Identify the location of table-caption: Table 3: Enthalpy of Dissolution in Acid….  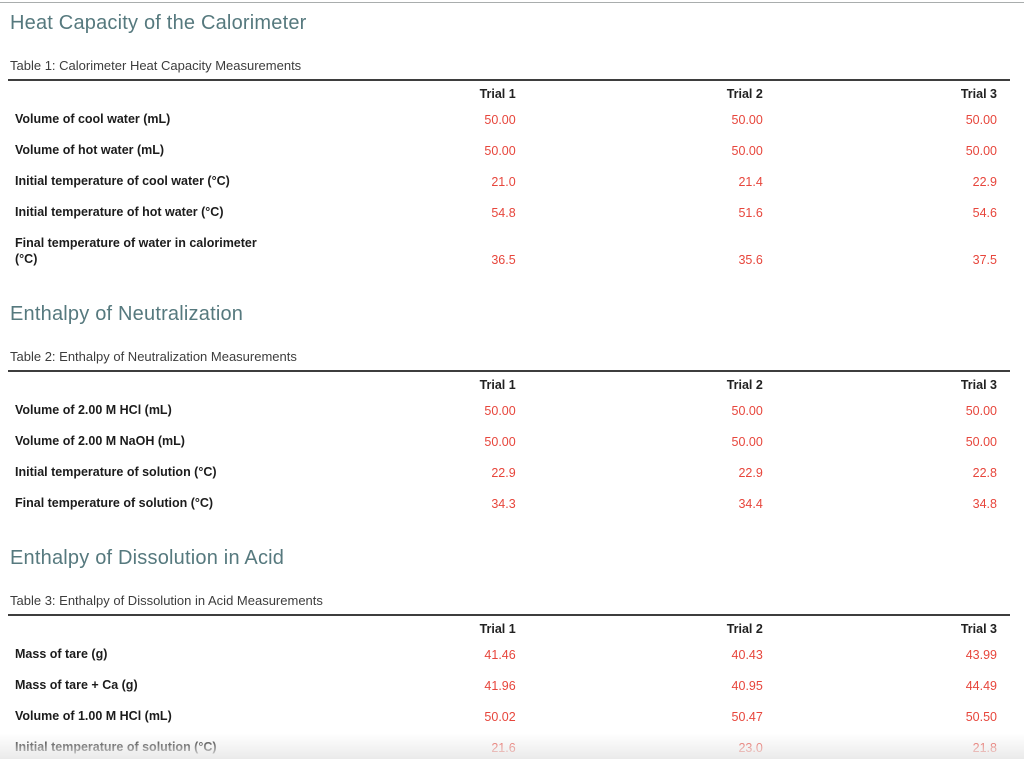
(166, 600).